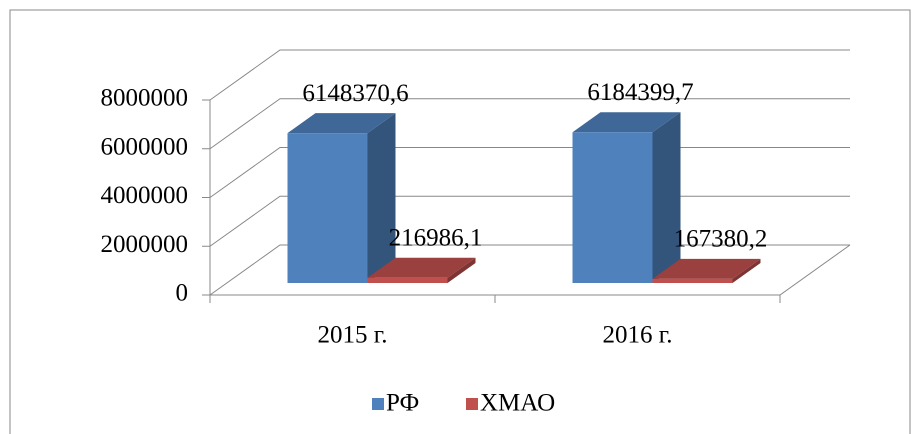 Image resolution: width=922 pixels, height=434 pixels. Describe the element at coordinates (145, 244) in the screenshot. I see `y-tick-label: 2000000` at that location.